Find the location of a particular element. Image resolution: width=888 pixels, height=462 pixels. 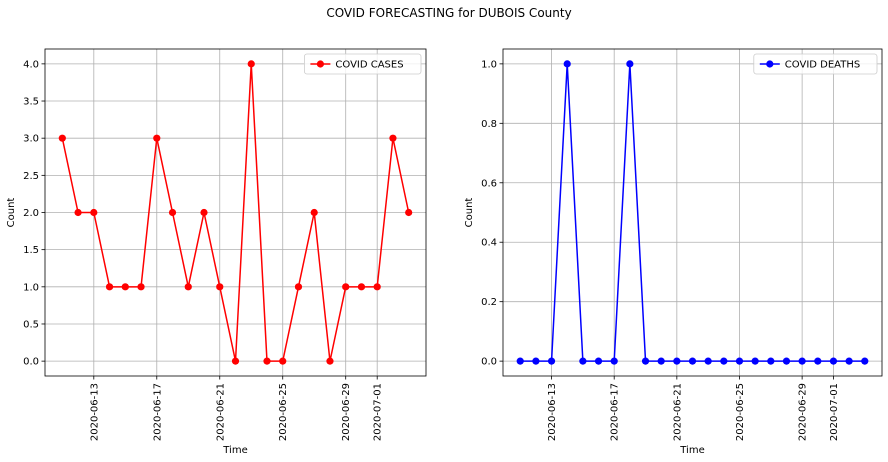

cases-x-tick-label: 2020-06-25 is located at coordinates (283, 412).